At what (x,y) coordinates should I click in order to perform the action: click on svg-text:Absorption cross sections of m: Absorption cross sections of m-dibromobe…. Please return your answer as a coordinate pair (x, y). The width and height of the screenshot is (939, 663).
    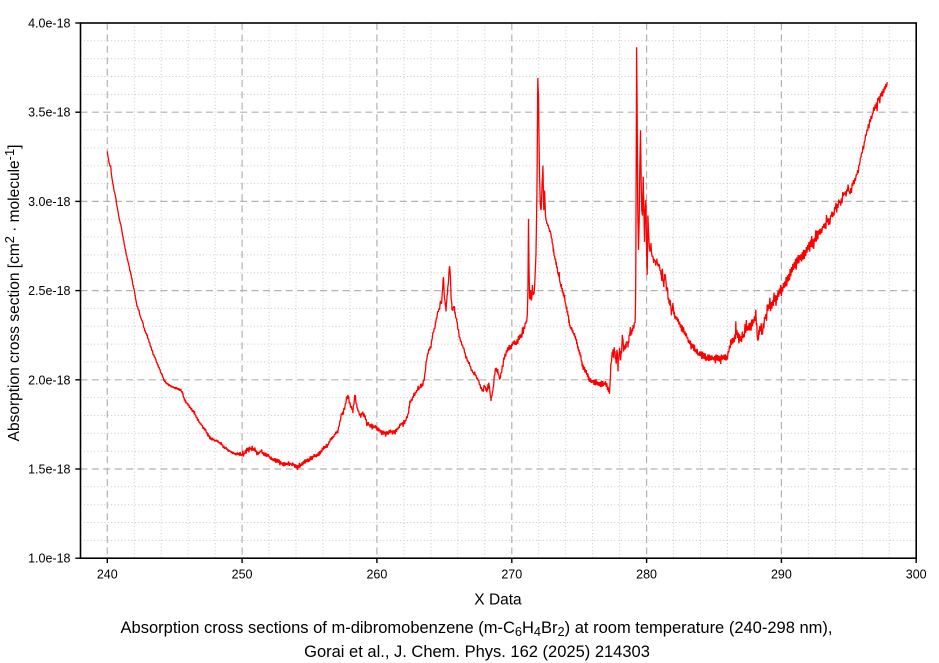
    Looking at the image, I should click on (477, 629).